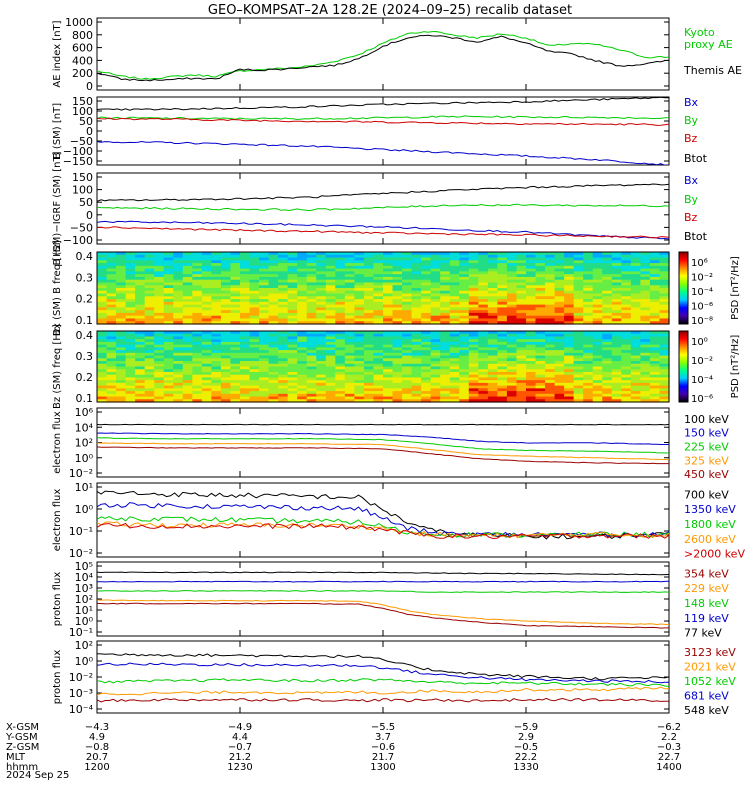 This screenshot has height=804, width=750. What do you see at coordinates (84, 427) in the screenshot?
I see `y-tick-label: 10⁴` at bounding box center [84, 427].